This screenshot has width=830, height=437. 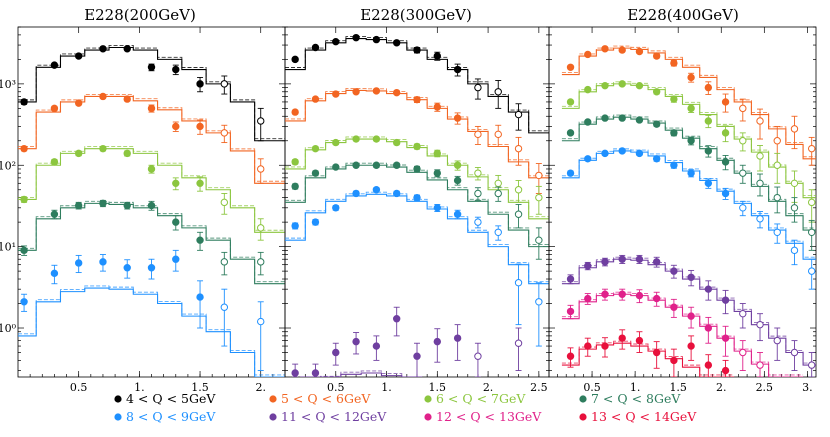 I want to click on x-tick-label: 0.5, so click(x=336, y=387).